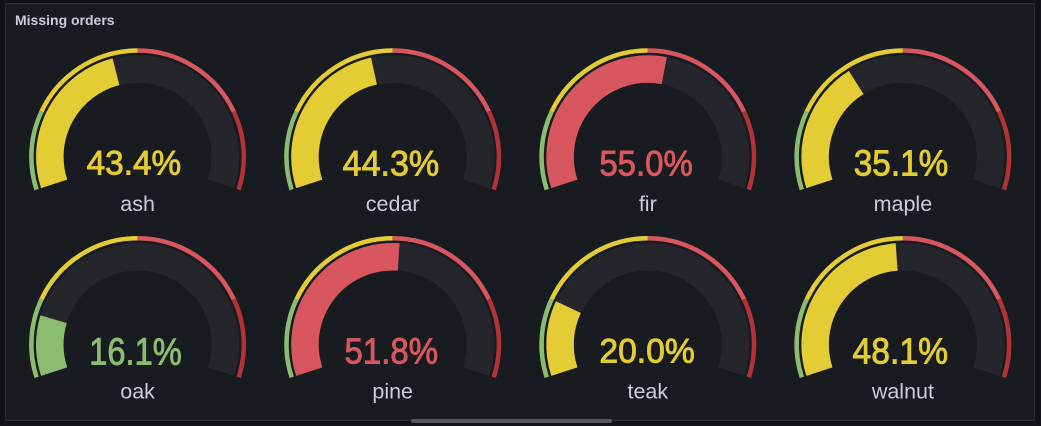 Image resolution: width=1041 pixels, height=426 pixels. I want to click on svg-text: 35.1%, so click(901, 163).